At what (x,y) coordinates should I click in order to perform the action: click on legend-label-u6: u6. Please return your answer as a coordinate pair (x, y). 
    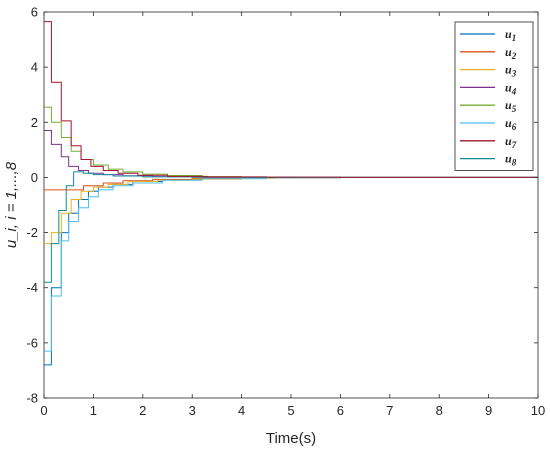
    Looking at the image, I should click on (511, 124).